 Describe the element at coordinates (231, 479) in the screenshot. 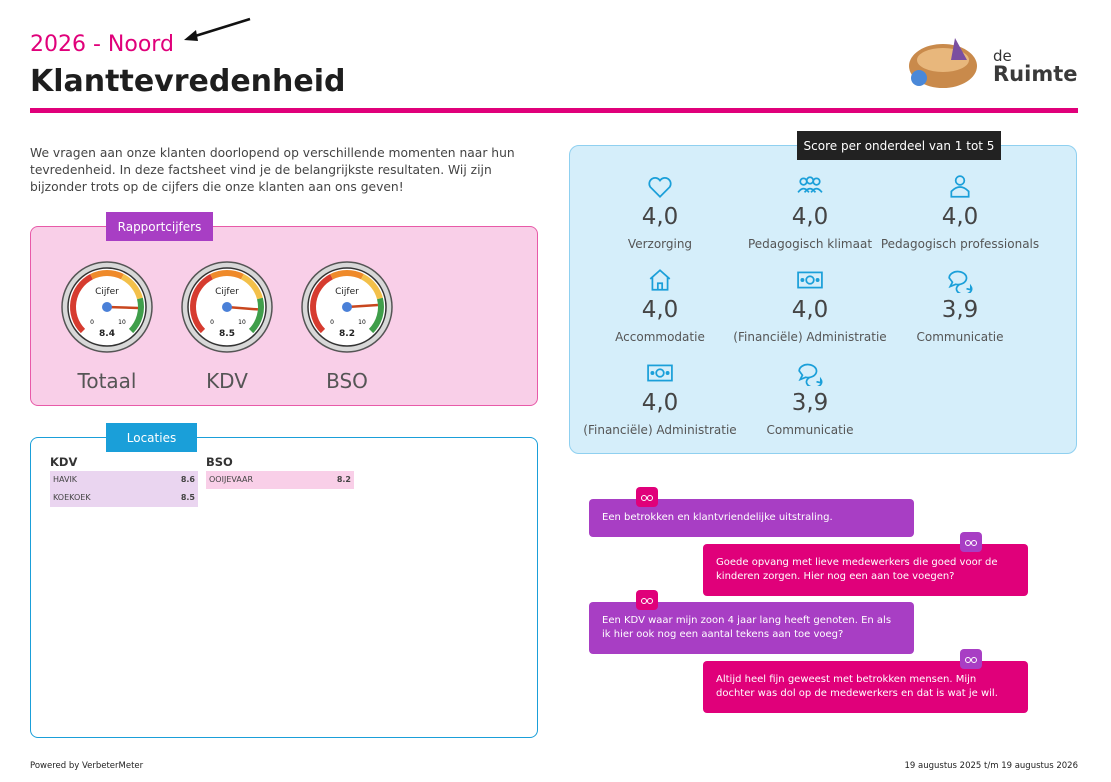

I see `location-name: OOIJEVAAR` at that location.